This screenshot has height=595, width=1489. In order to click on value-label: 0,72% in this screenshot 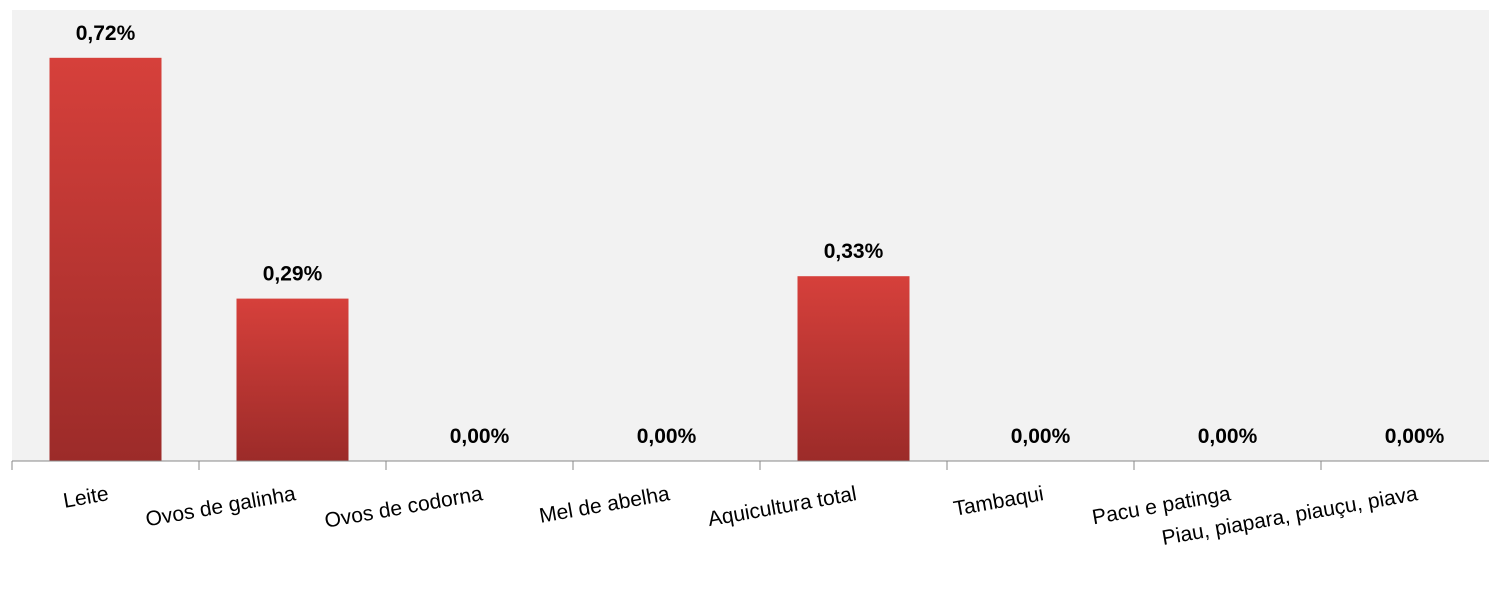, I will do `click(106, 33)`.